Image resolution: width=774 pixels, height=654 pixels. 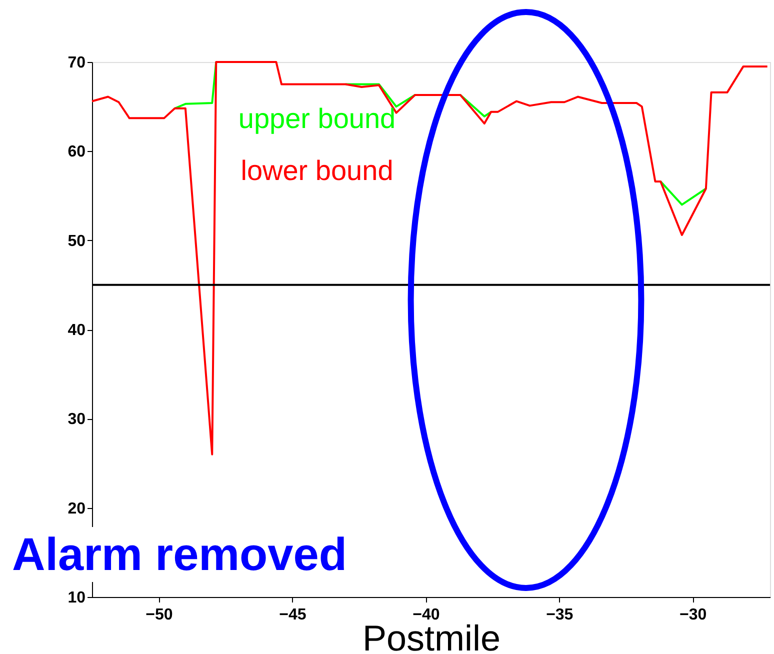 I want to click on series-label: upper bound, so click(x=317, y=118).